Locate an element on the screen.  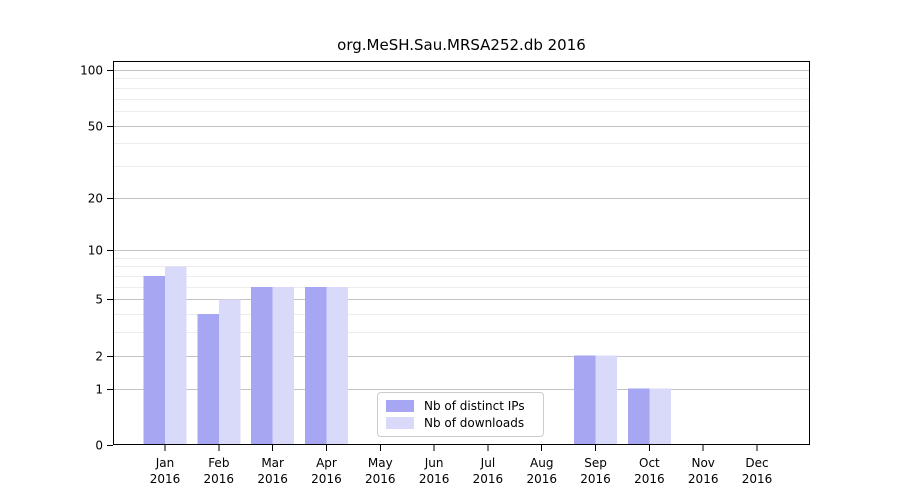
legend-item-downloads: Nb of downloads is located at coordinates (460, 423).